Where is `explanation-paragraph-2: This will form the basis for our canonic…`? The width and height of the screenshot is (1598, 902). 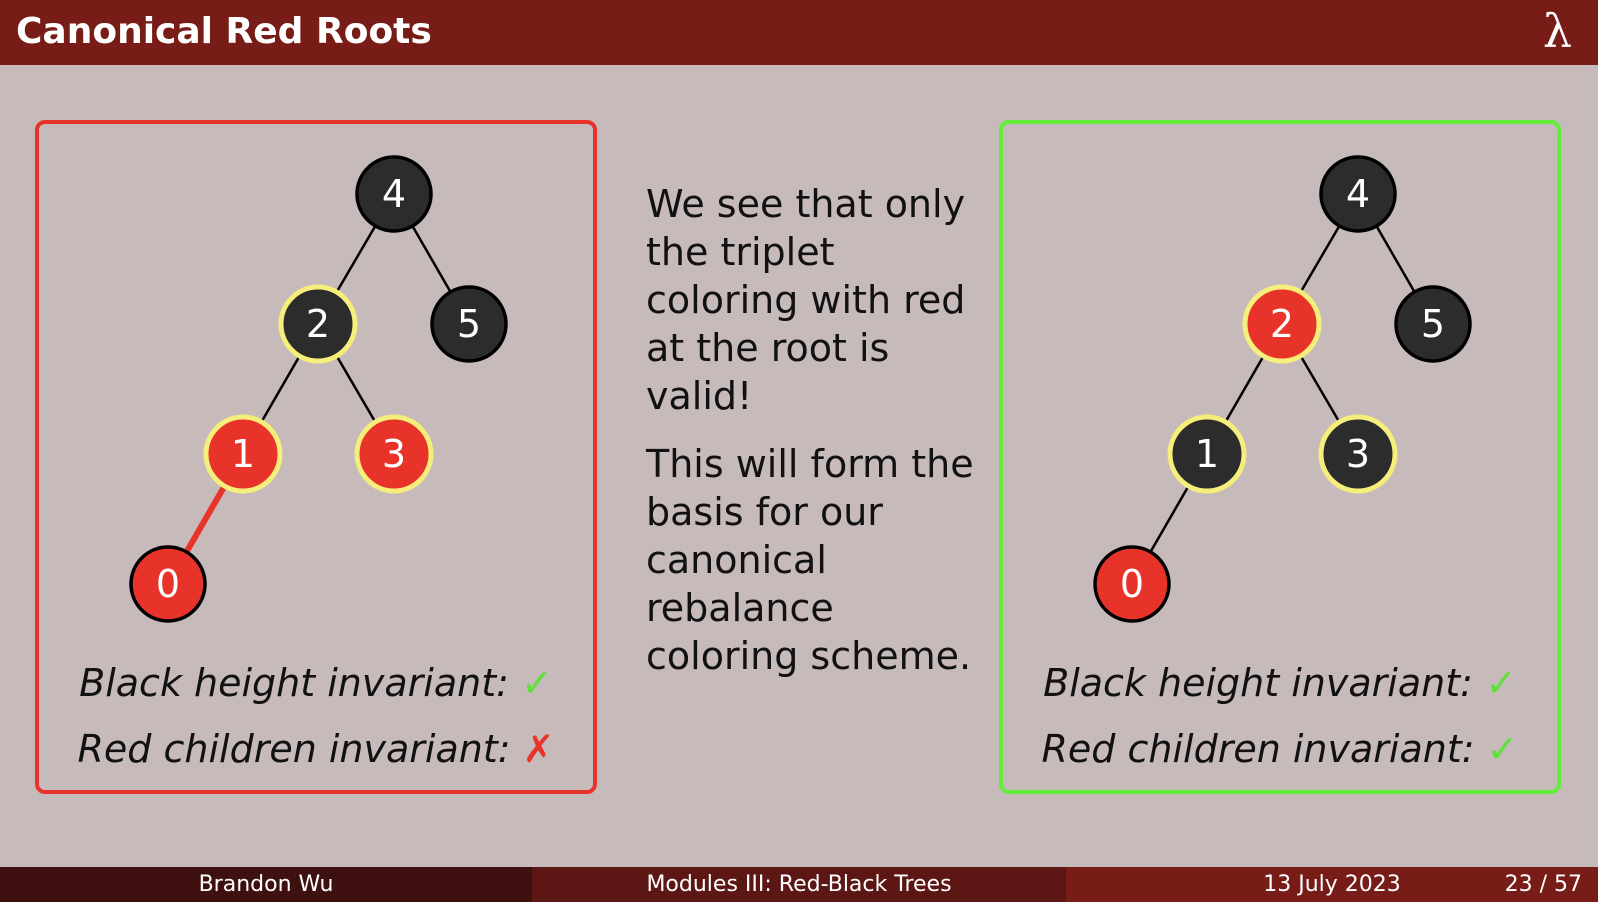 explanation-paragraph-2: This will form the basis for our canonic… is located at coordinates (810, 560).